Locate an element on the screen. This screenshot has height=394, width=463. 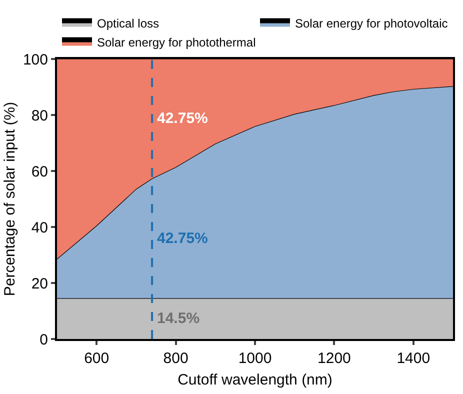
y-tick-label: 0 is located at coordinates (44, 339).